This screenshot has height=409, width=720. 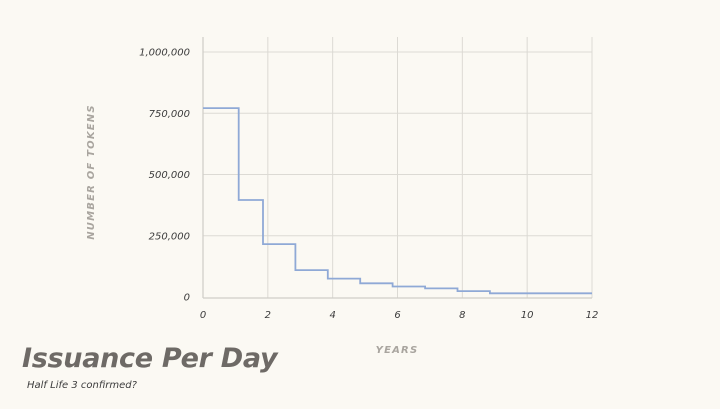 What do you see at coordinates (462, 315) in the screenshot?
I see `x-tick-label: 8` at bounding box center [462, 315].